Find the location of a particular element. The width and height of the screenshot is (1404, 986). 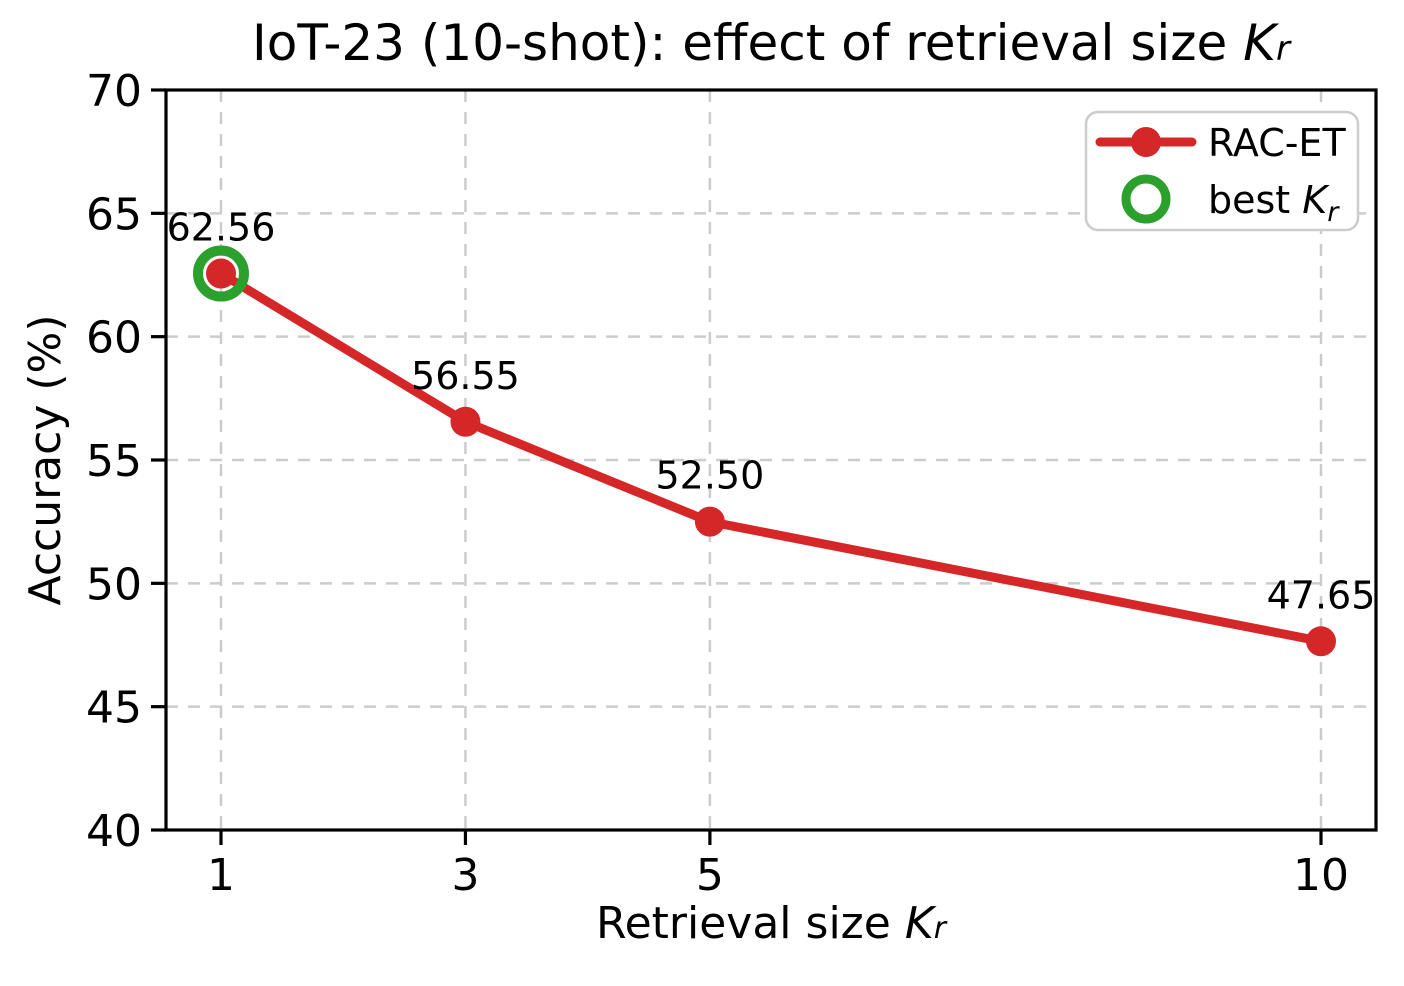

legend-ring-marker is located at coordinates (1146, 199).